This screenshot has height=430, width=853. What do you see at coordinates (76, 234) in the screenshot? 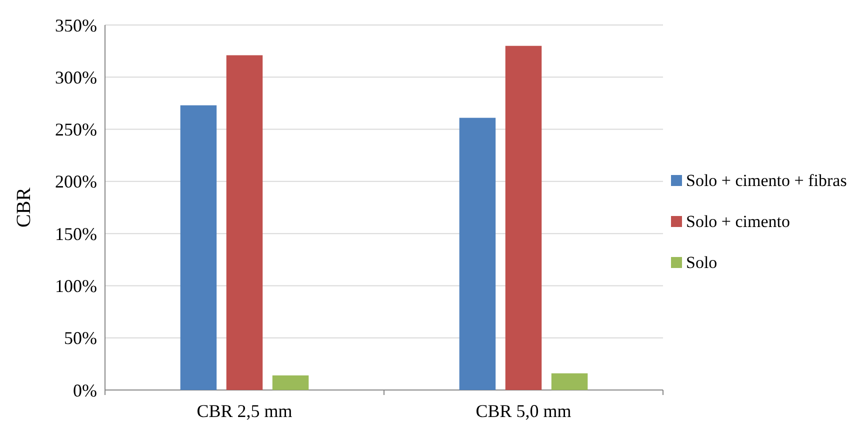
I see `y-tick-label: 150%` at bounding box center [76, 234].